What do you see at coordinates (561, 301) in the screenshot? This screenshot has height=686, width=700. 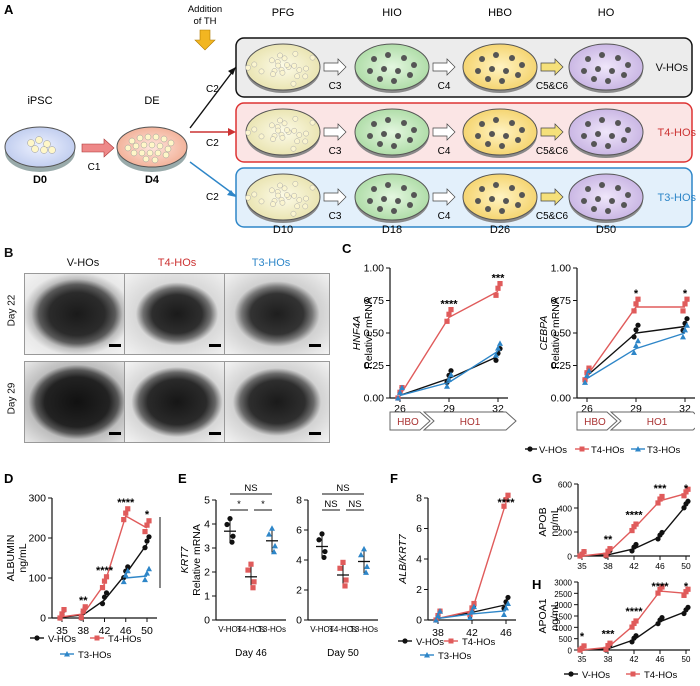 I see `y-tick-label: 0.75` at bounding box center [561, 301].